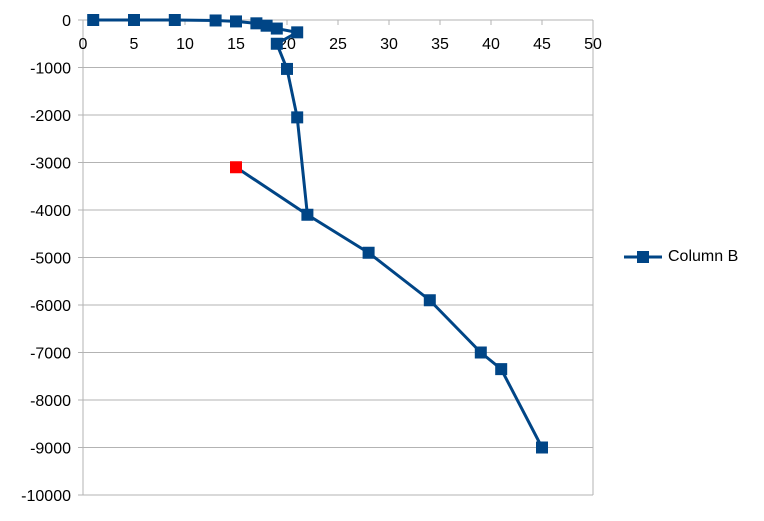 This screenshot has height=521, width=764. I want to click on legend-swatch, so click(643, 257).